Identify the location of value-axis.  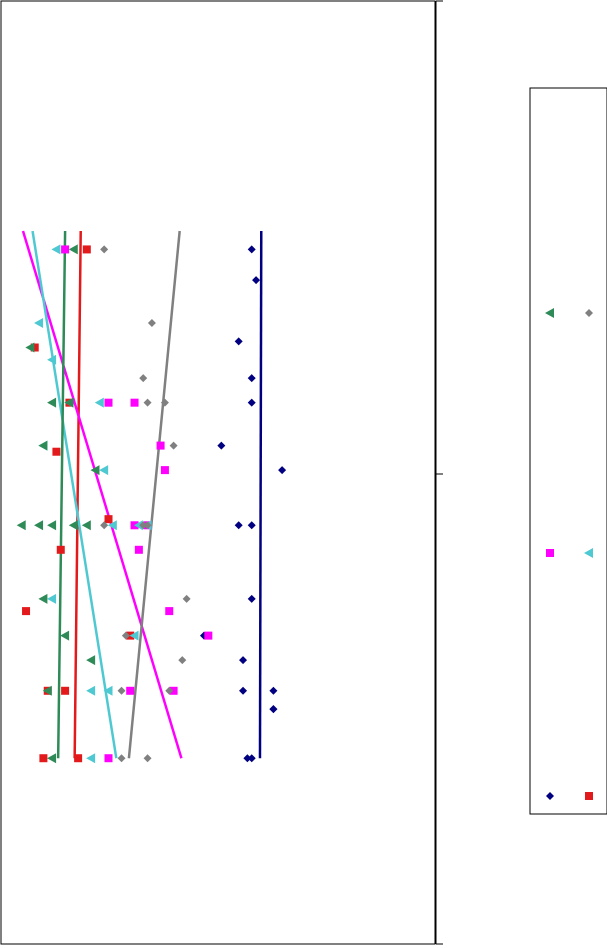
(439, 472).